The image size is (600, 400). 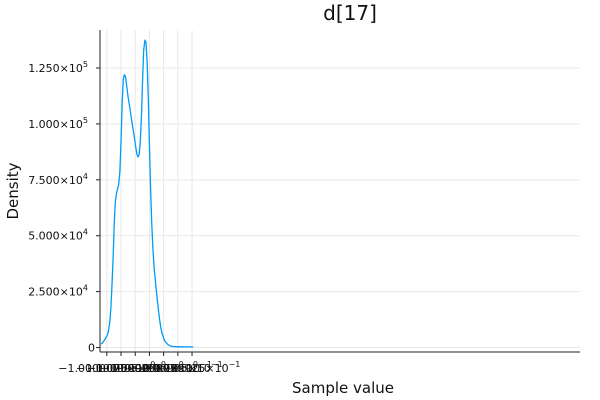 I want to click on x-tick-label: −1.0000075×100, so click(x=106, y=367).